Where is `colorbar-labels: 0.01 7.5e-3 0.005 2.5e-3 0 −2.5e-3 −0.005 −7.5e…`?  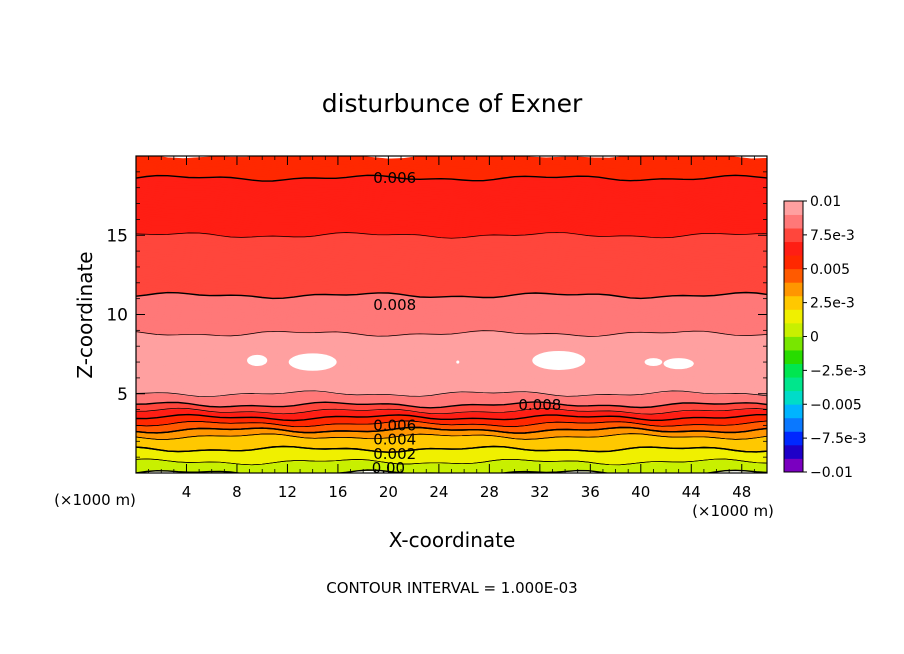
colorbar-labels: 0.01 7.5e-3 0.005 2.5e-3 0 −2.5e-3 −0.005 −7.5e… is located at coordinates (835, 337).